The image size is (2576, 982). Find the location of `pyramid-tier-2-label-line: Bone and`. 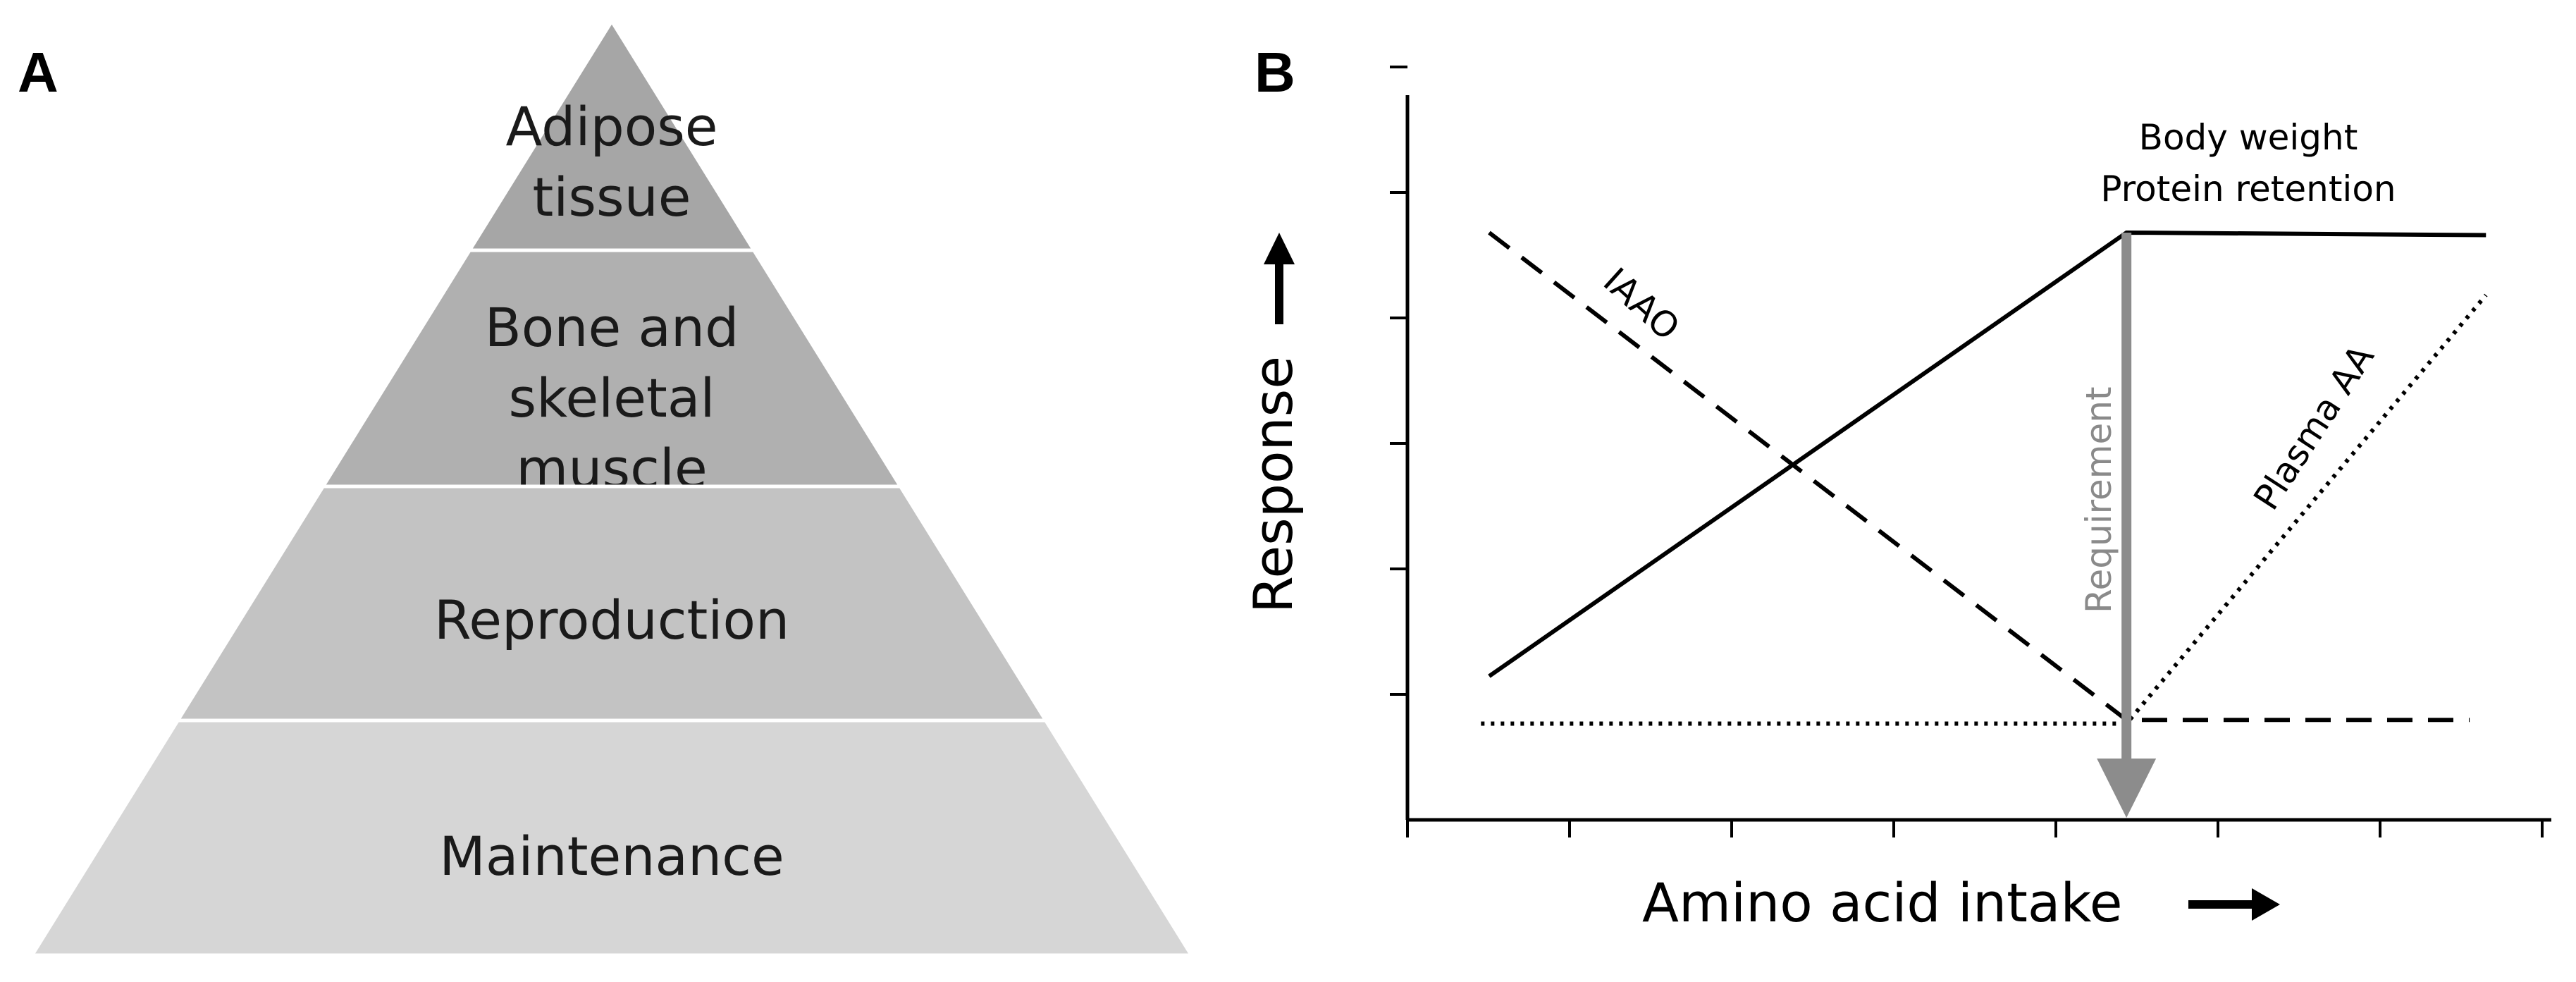

pyramid-tier-2-label-line: Bone and is located at coordinates (612, 327).